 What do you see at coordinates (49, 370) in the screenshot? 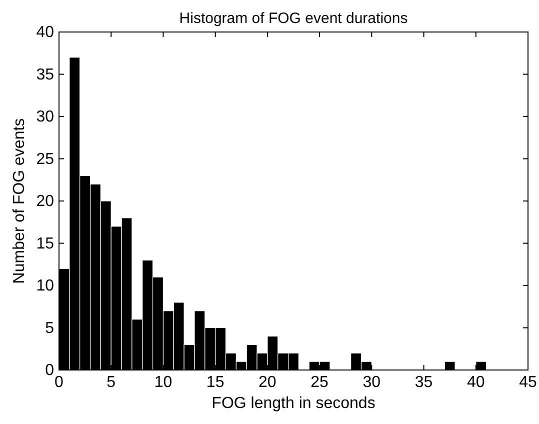
I see `y-tick-label: 0` at bounding box center [49, 370].